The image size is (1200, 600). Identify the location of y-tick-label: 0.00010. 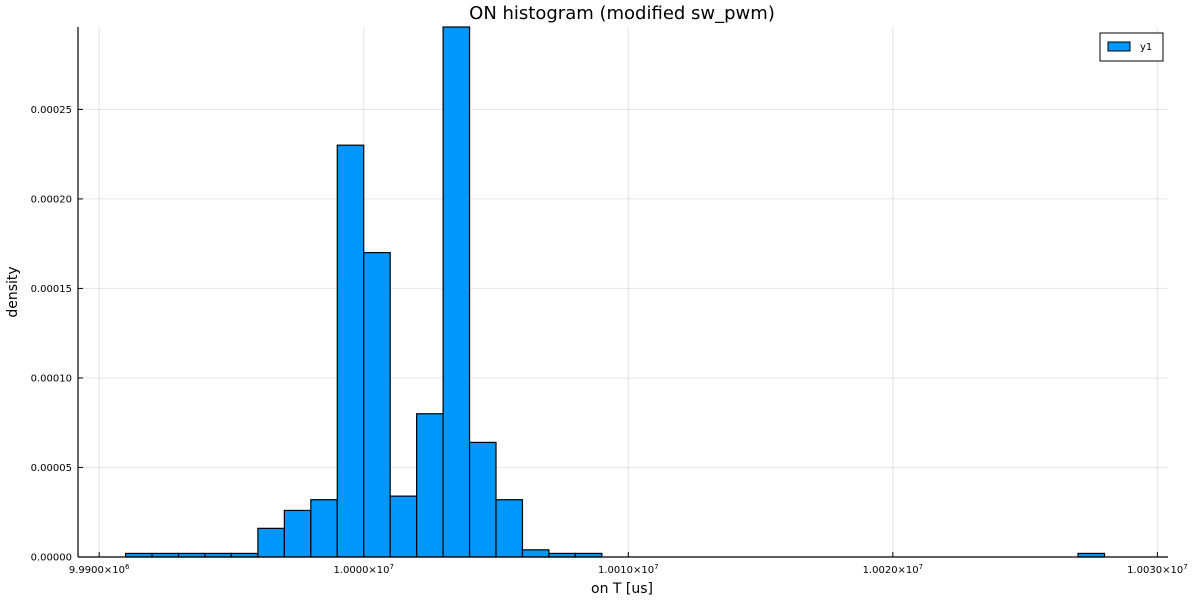
(51, 378).